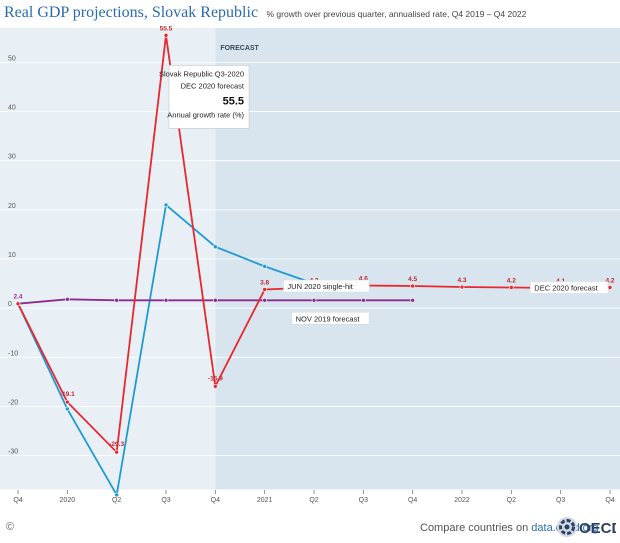 The image size is (620, 543). I want to click on series-label-jun2020: JUN 2020 single-hit, so click(320, 286).